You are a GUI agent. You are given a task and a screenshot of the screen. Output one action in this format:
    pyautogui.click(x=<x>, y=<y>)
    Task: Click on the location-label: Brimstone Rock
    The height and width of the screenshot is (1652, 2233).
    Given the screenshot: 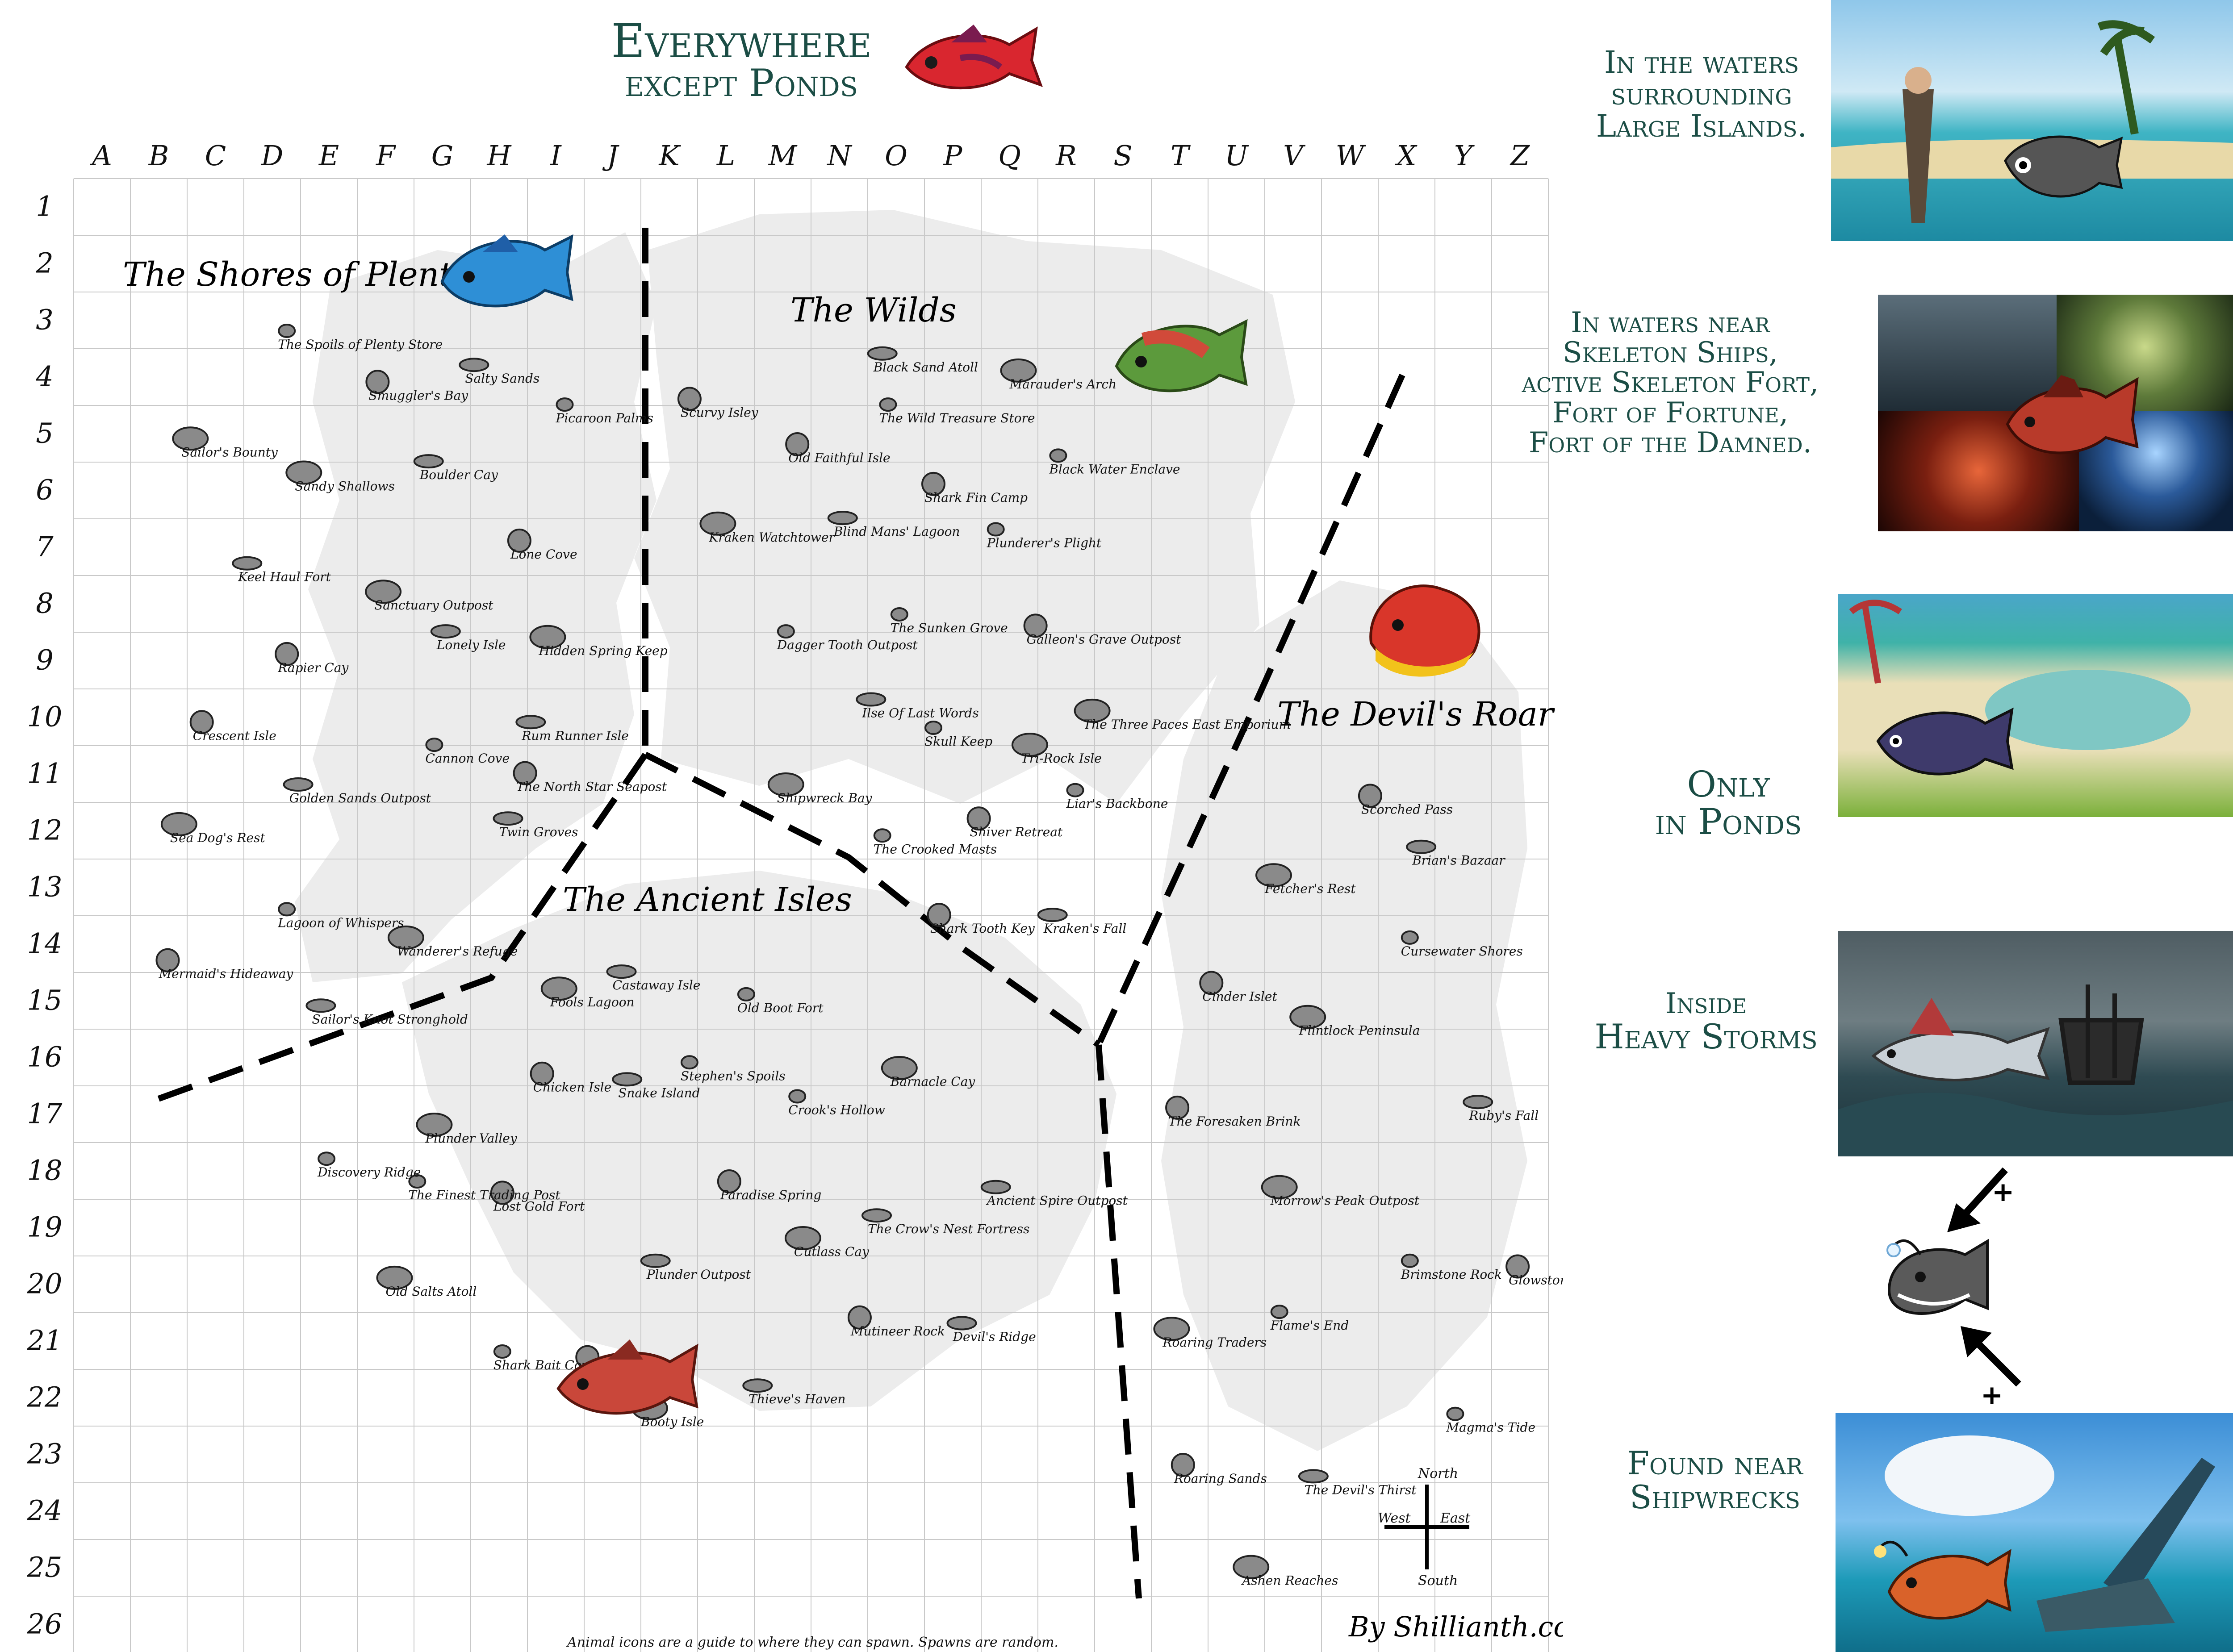 What is the action you would take?
    pyautogui.click(x=1451, y=1274)
    